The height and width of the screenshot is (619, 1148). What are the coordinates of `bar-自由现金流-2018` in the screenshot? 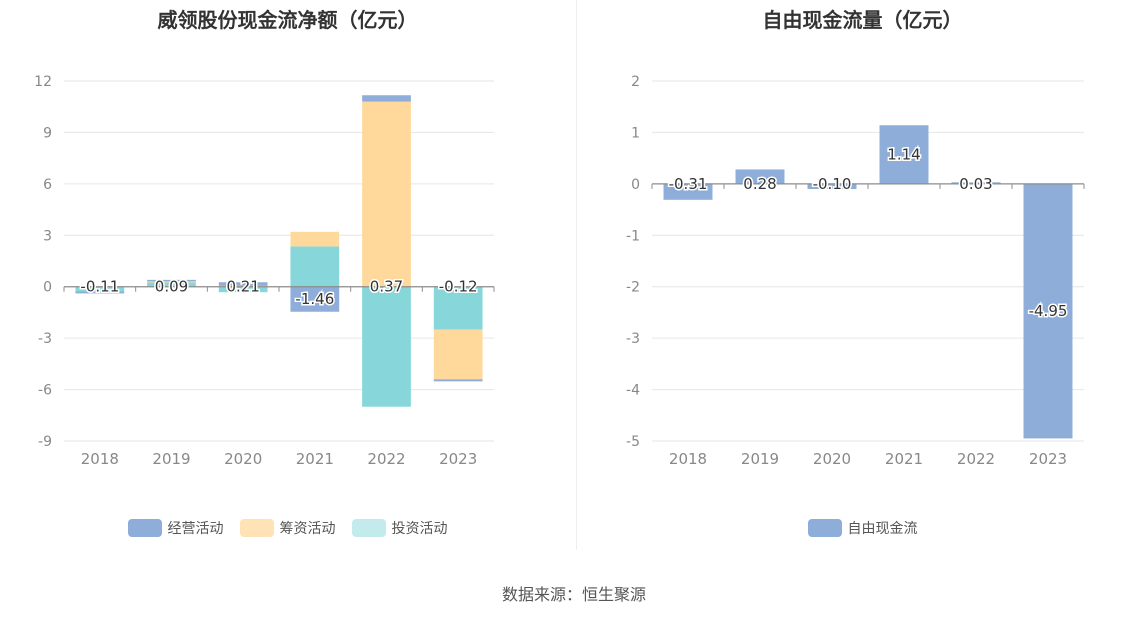 It's located at (688, 191).